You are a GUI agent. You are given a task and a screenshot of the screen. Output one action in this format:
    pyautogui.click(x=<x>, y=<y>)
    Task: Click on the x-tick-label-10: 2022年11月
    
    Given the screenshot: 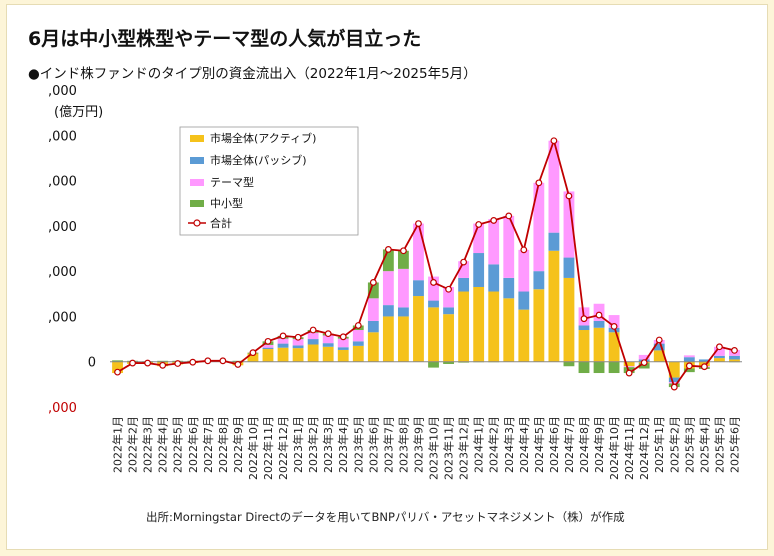 What is the action you would take?
    pyautogui.click(x=268, y=448)
    